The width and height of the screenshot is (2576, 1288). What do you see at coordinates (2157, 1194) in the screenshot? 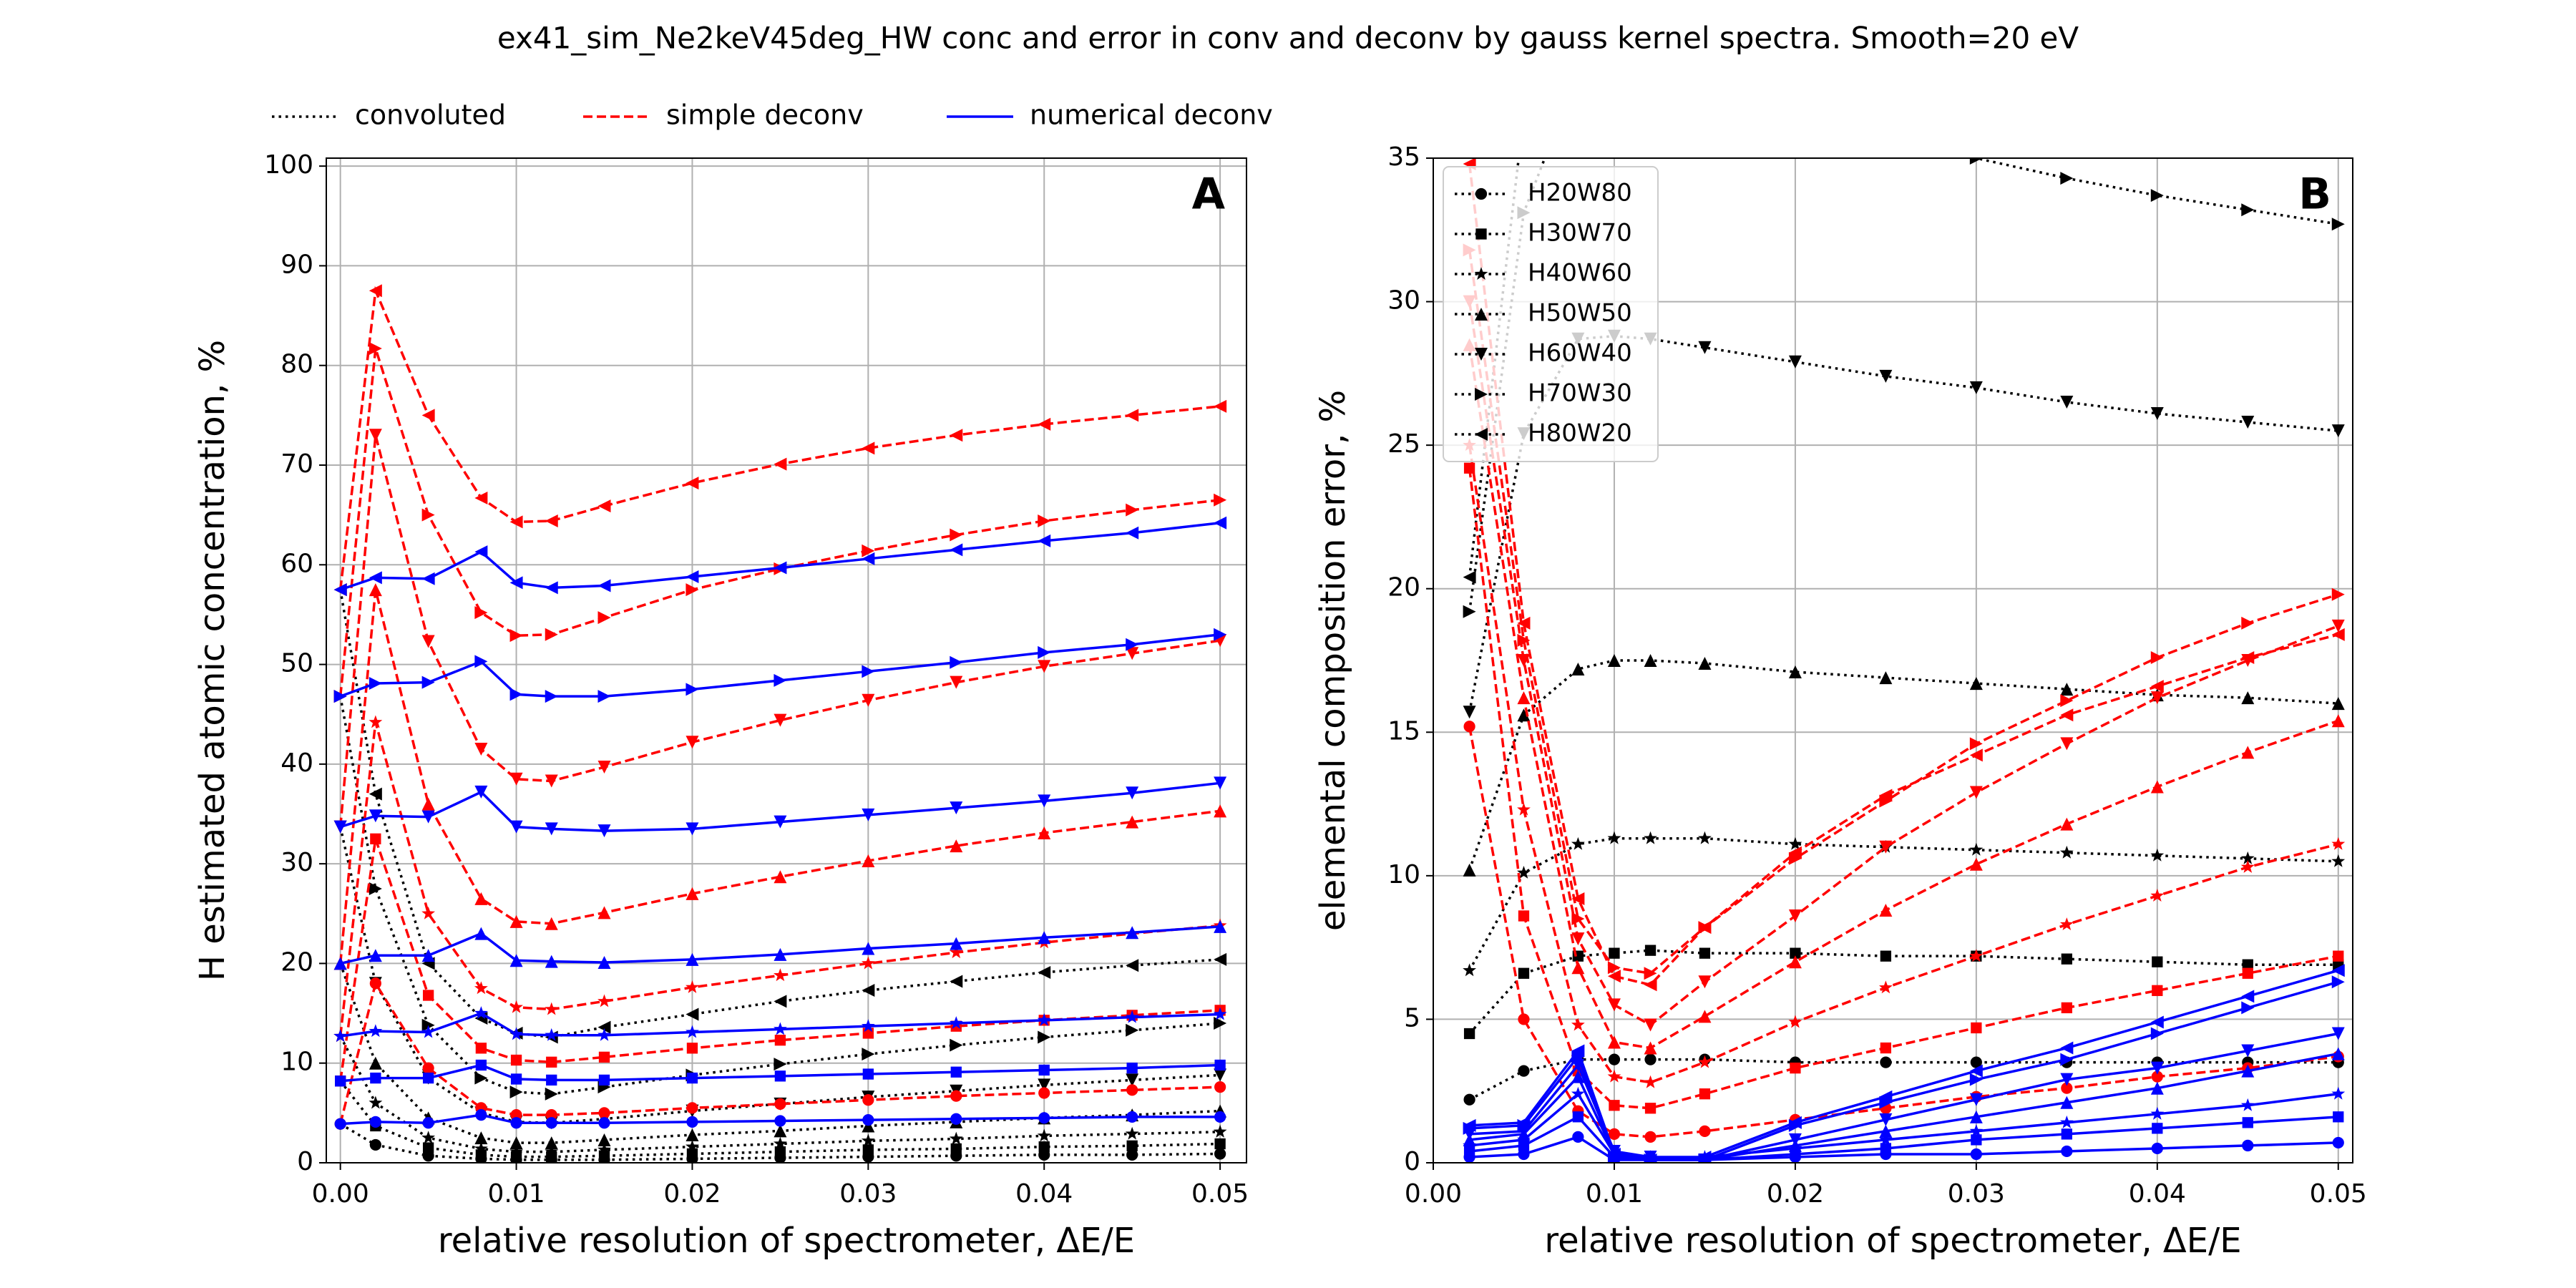
I see `x-tick-label: 0.04` at bounding box center [2157, 1194].